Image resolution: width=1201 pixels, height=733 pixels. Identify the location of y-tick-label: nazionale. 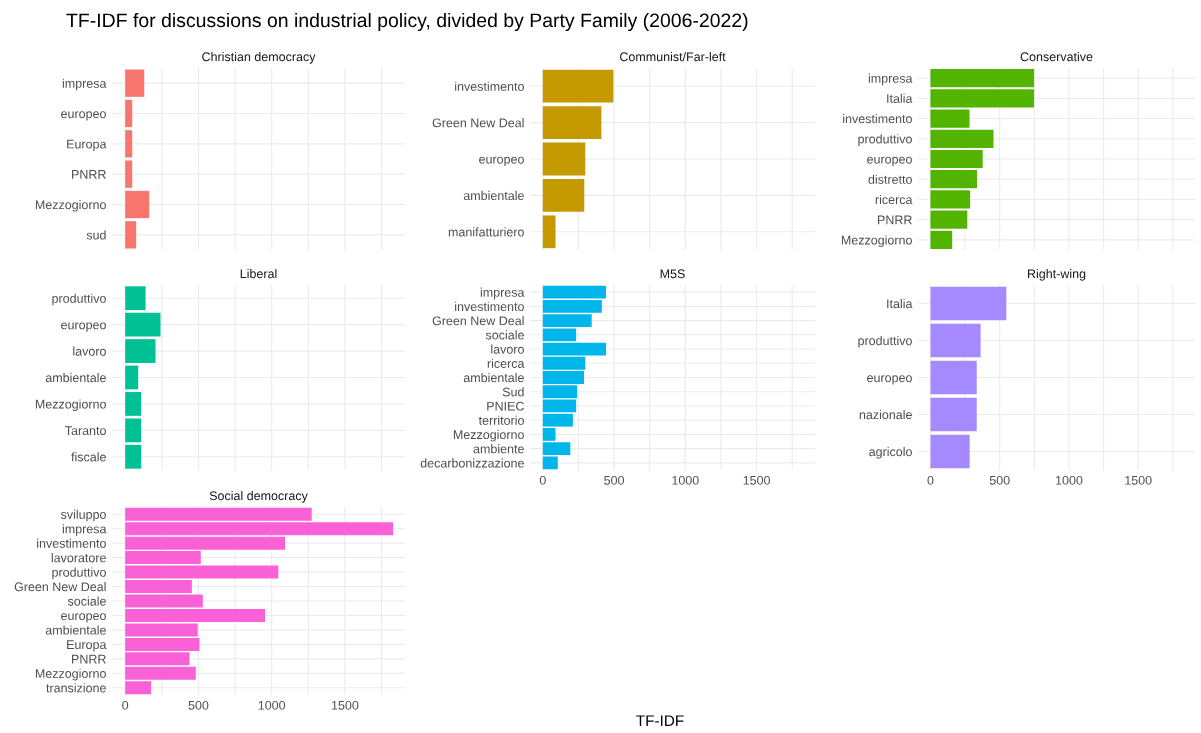
(885, 414).